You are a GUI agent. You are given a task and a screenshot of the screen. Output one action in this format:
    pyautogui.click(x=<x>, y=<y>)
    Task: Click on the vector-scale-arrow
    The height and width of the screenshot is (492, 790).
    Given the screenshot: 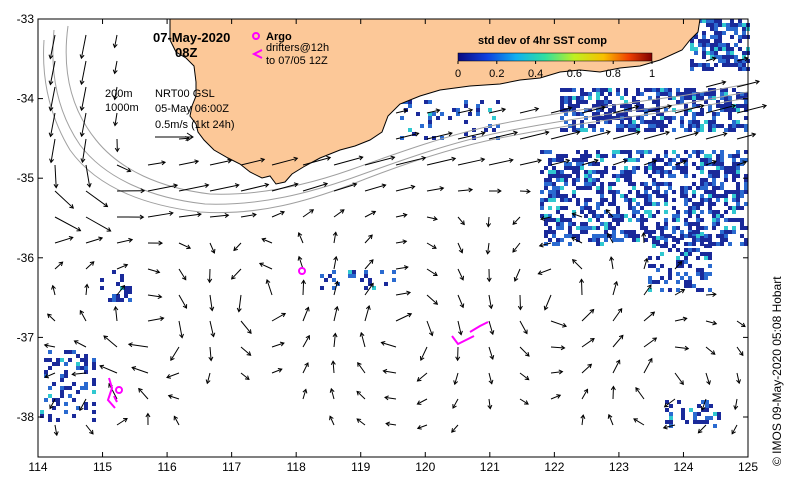 What is the action you would take?
    pyautogui.click(x=174, y=137)
    